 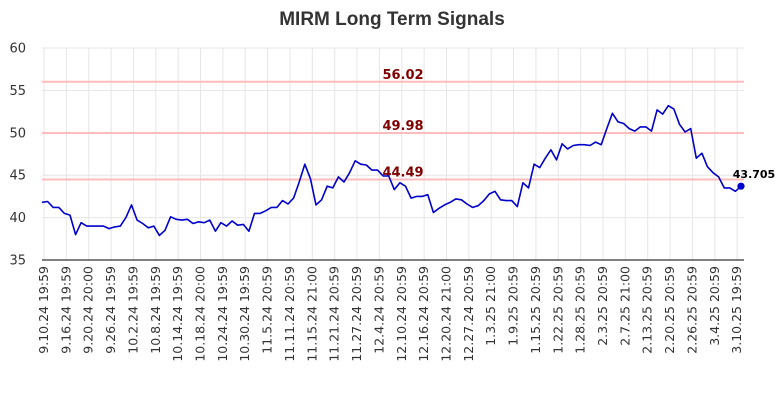 What do you see at coordinates (289, 314) in the screenshot?
I see `x-tick-label: 11.11.24 20:59` at bounding box center [289, 314].